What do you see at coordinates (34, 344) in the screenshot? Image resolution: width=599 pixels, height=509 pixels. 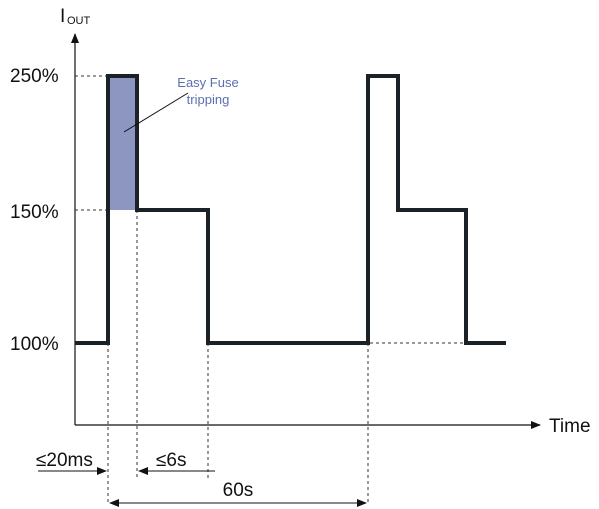 I see `y-tick-label-100: 100%` at bounding box center [34, 344].